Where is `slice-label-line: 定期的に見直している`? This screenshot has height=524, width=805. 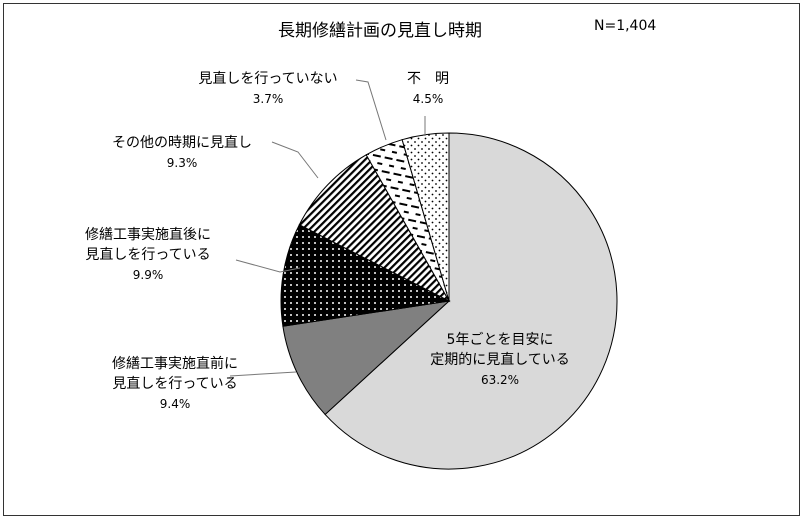 slice-label-line: 定期的に見直している is located at coordinates (500, 360).